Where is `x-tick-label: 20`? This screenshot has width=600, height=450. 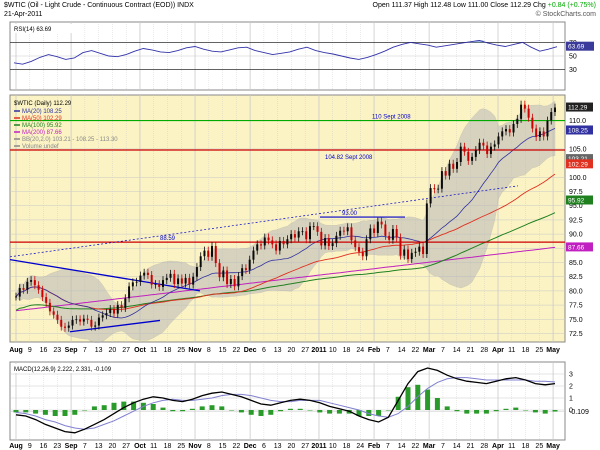 x-tick-label: 20 is located at coordinates (292, 446).